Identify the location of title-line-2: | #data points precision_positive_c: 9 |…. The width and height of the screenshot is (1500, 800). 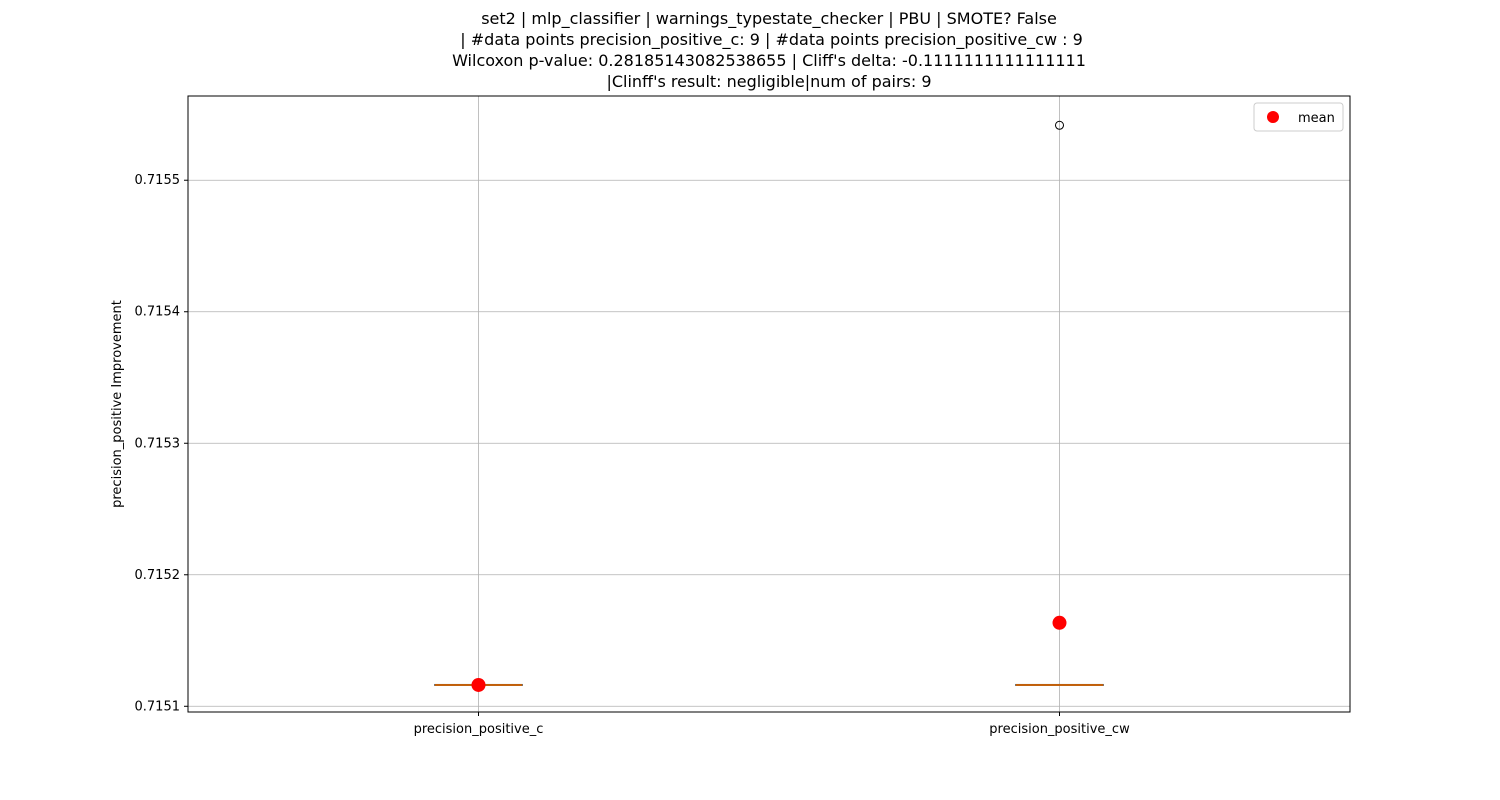
(769, 39).